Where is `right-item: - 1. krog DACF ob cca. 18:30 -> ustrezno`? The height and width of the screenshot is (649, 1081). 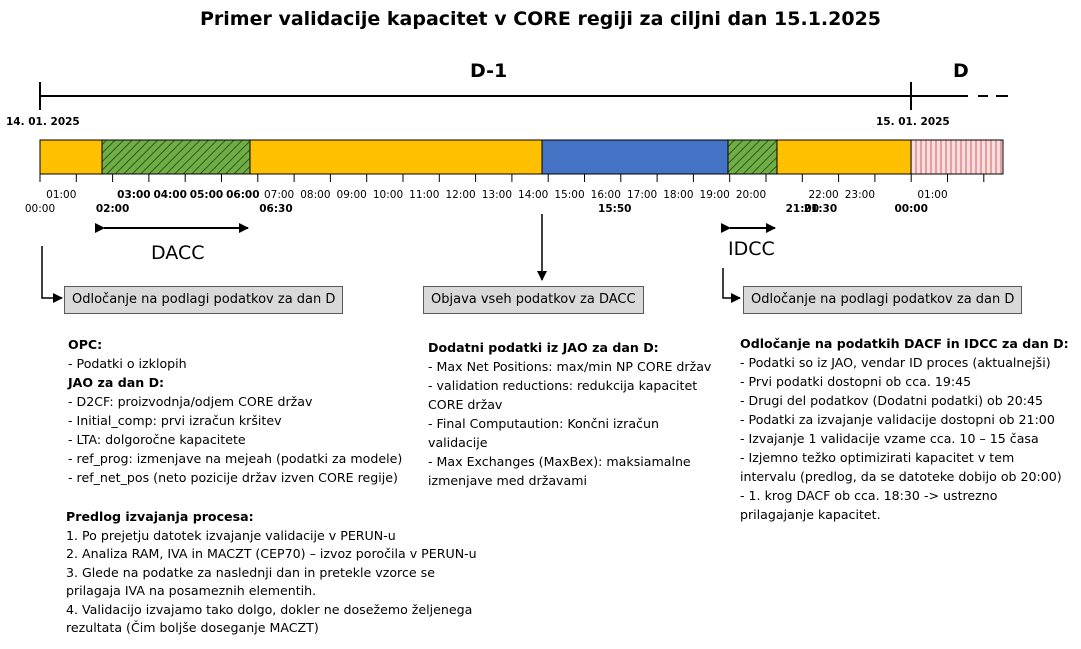 right-item: - 1. krog DACF ob cca. 18:30 -> ustrezno is located at coordinates (869, 495).